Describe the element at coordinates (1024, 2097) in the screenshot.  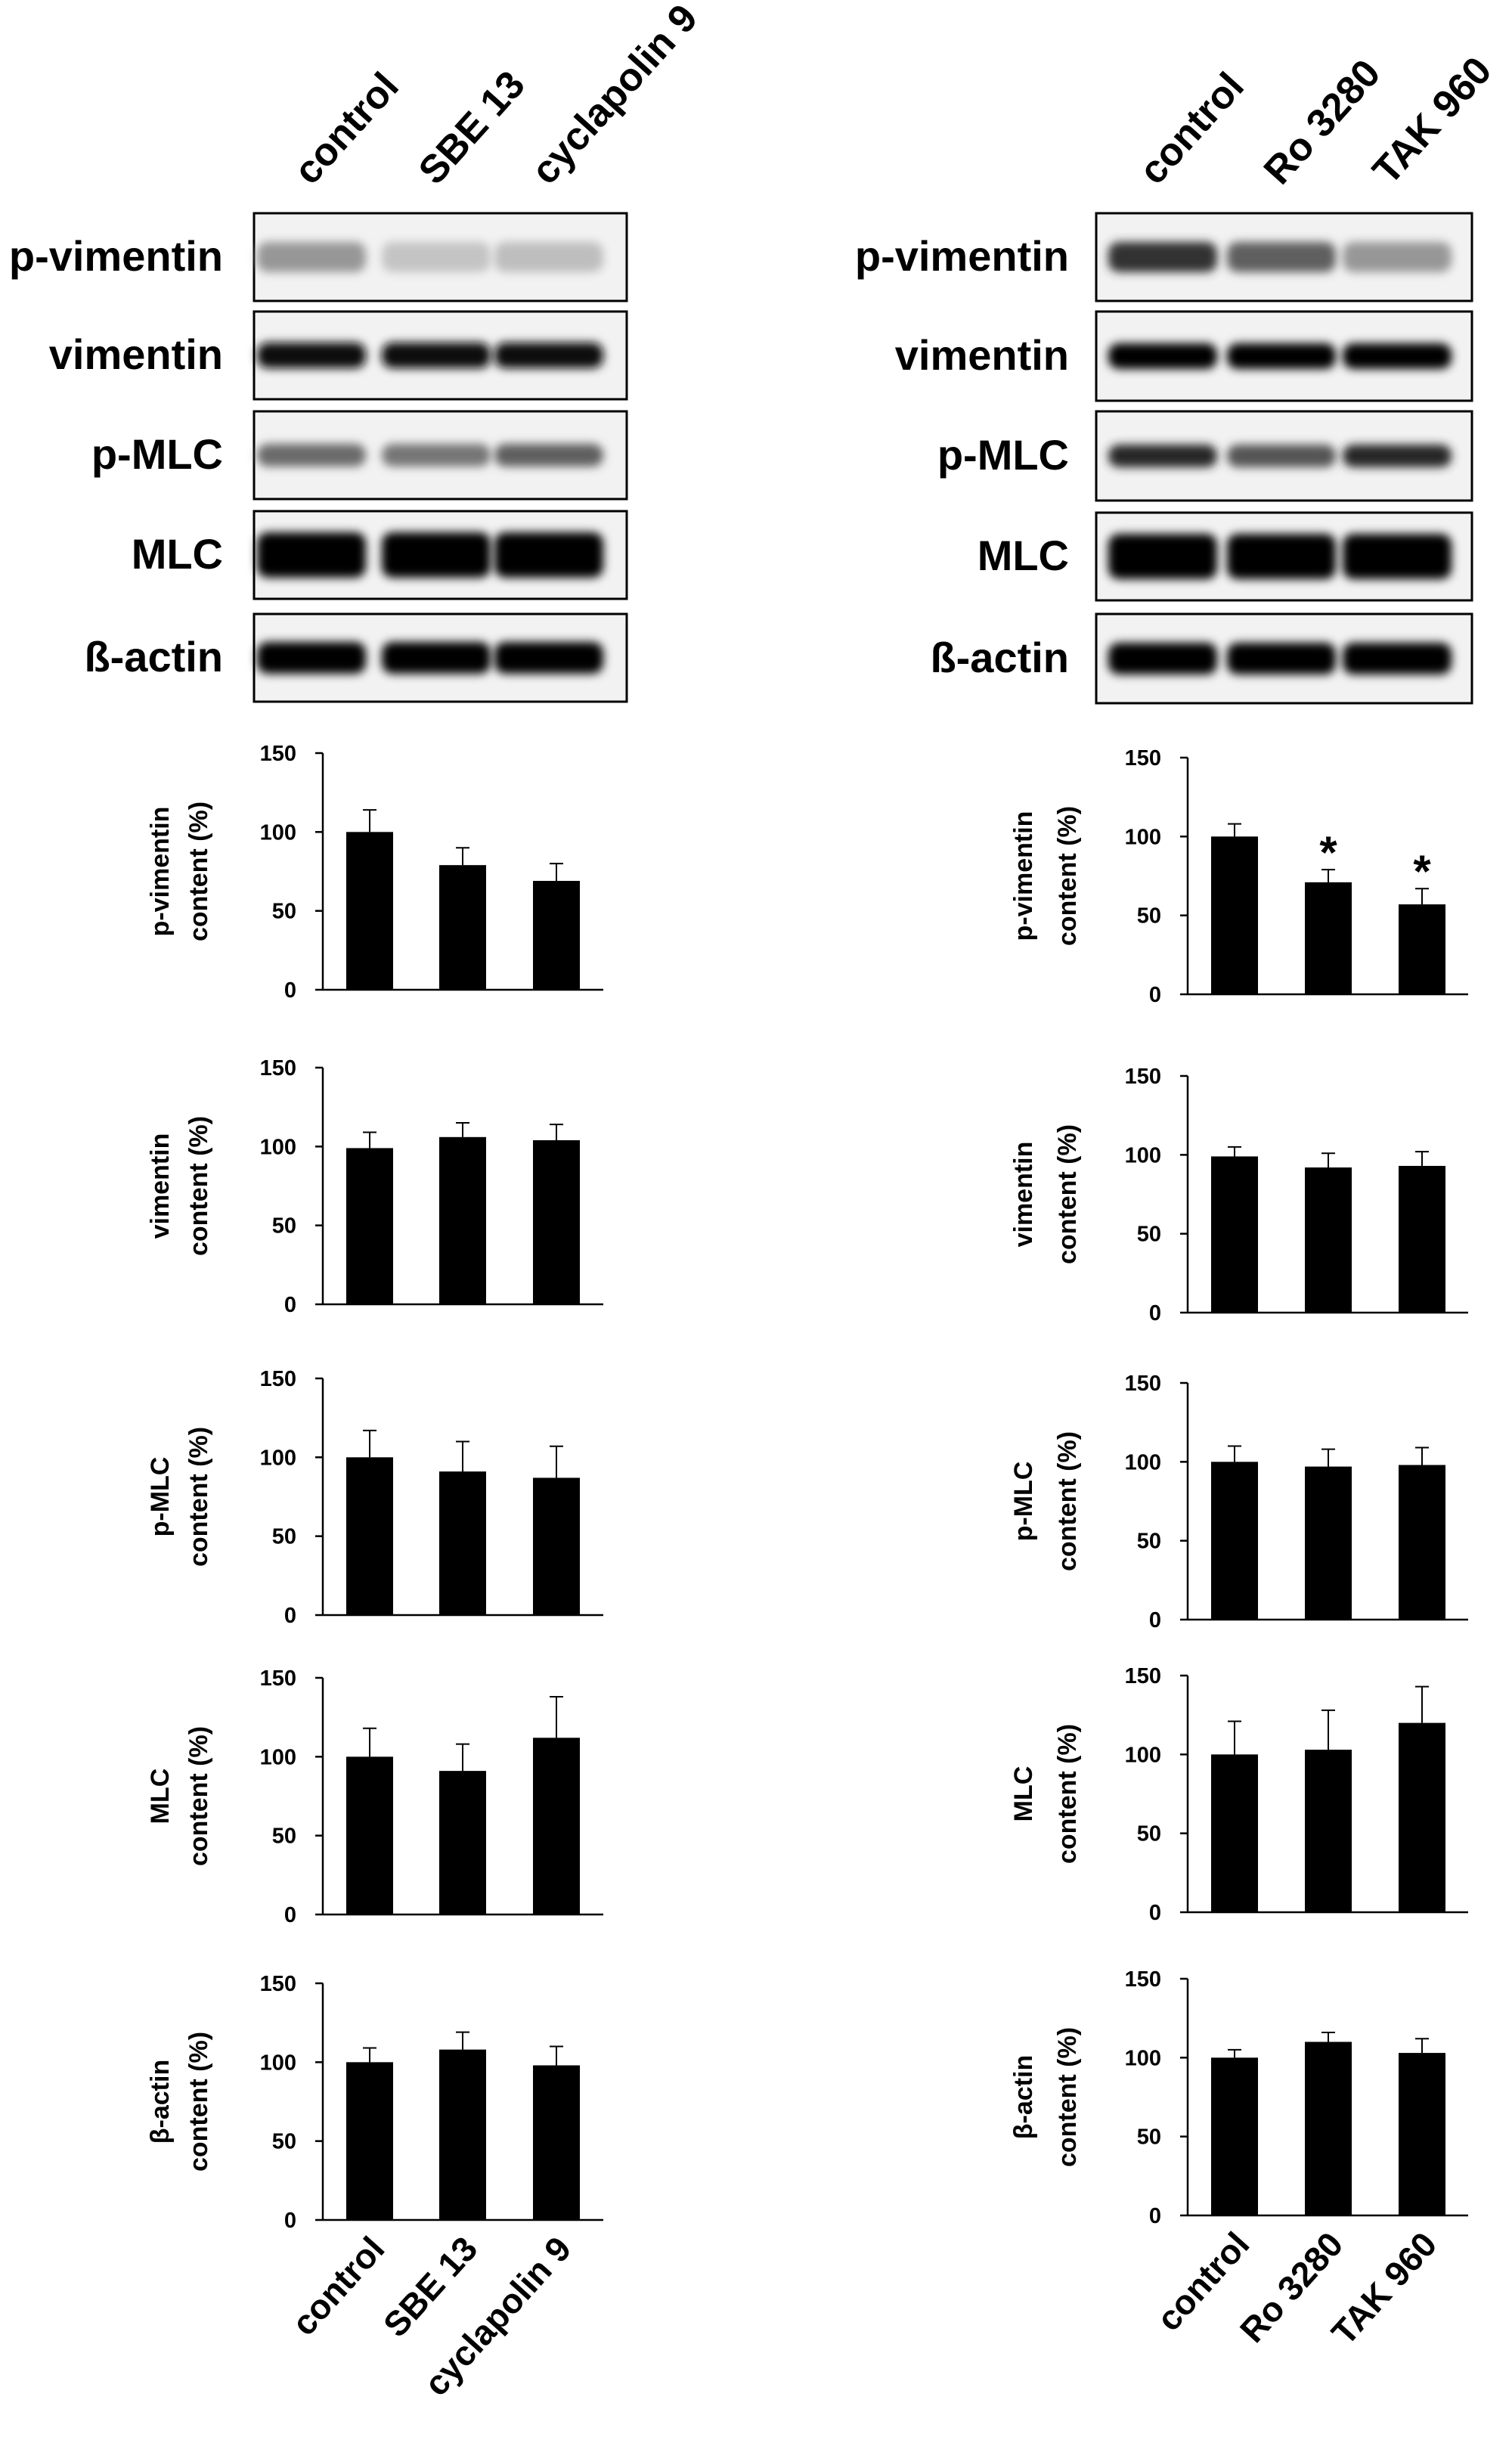
I see `y-axis-label: β-actin` at that location.